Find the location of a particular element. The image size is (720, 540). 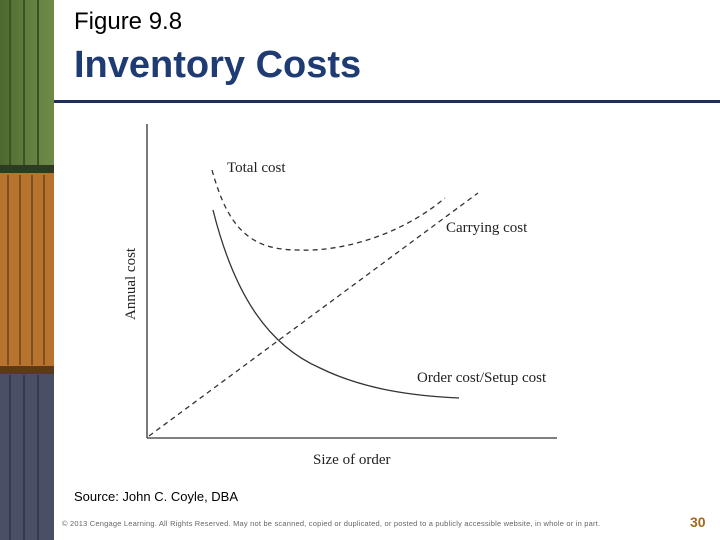

page-number: 30 is located at coordinates (698, 522).